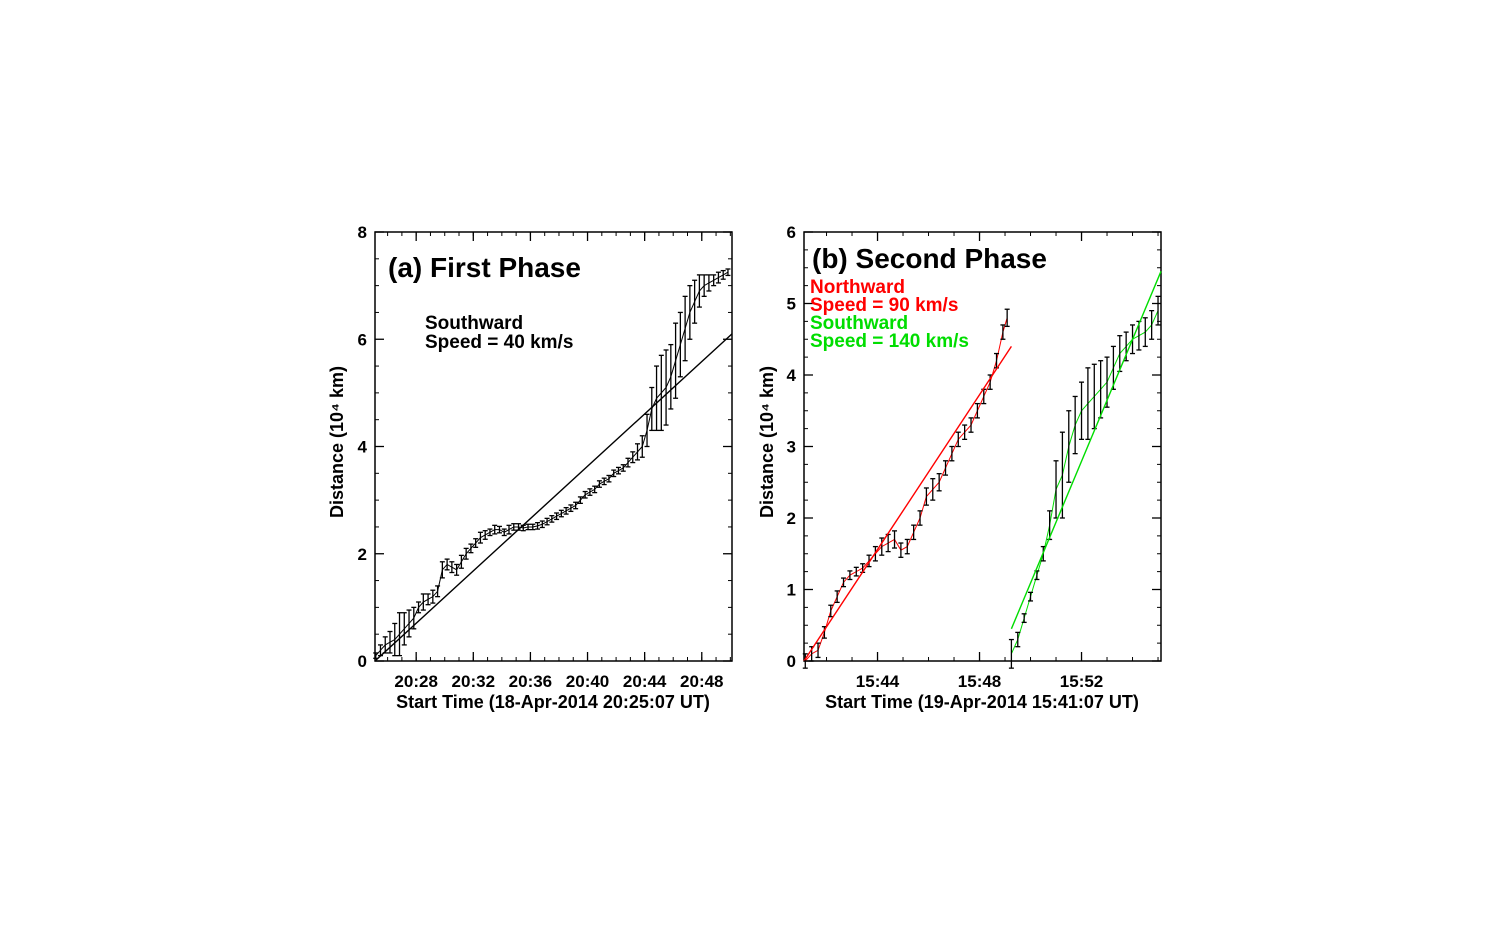 This screenshot has width=1495, height=935. I want to click on y-tick-label: 0, so click(362, 661).